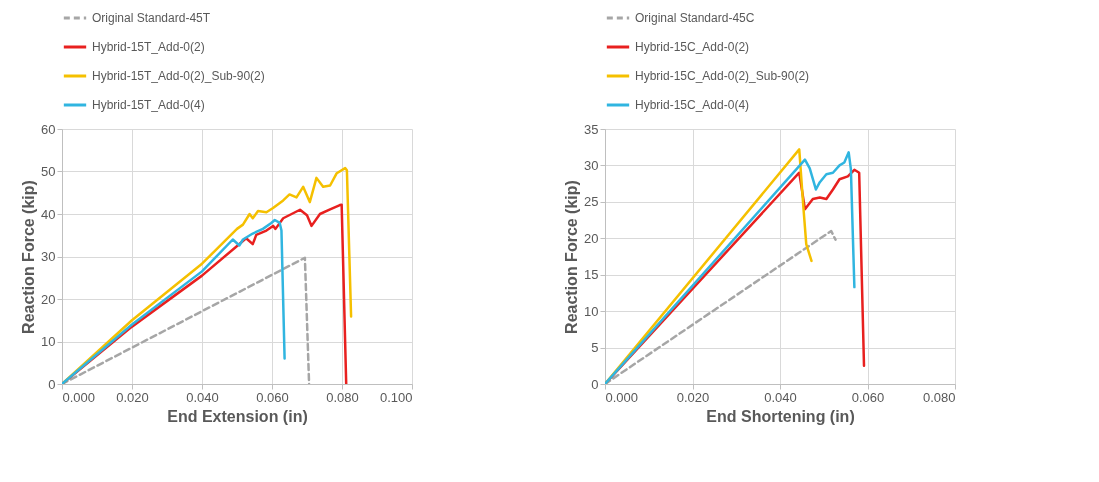 This screenshot has height=482, width=1099. Describe the element at coordinates (148, 105) in the screenshot. I see `legend-label: Hybrid-15T_Add-0(4)` at that location.